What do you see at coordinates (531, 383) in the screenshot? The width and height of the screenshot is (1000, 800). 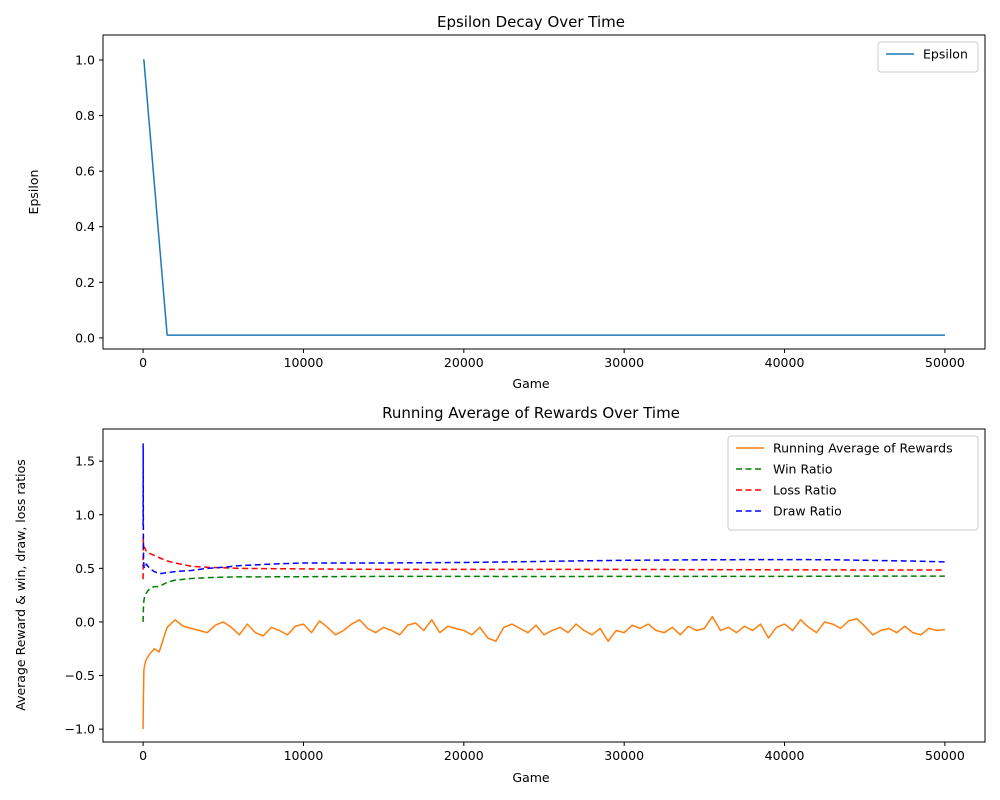 I see `epsilon-x-axis-label: Game` at bounding box center [531, 383].